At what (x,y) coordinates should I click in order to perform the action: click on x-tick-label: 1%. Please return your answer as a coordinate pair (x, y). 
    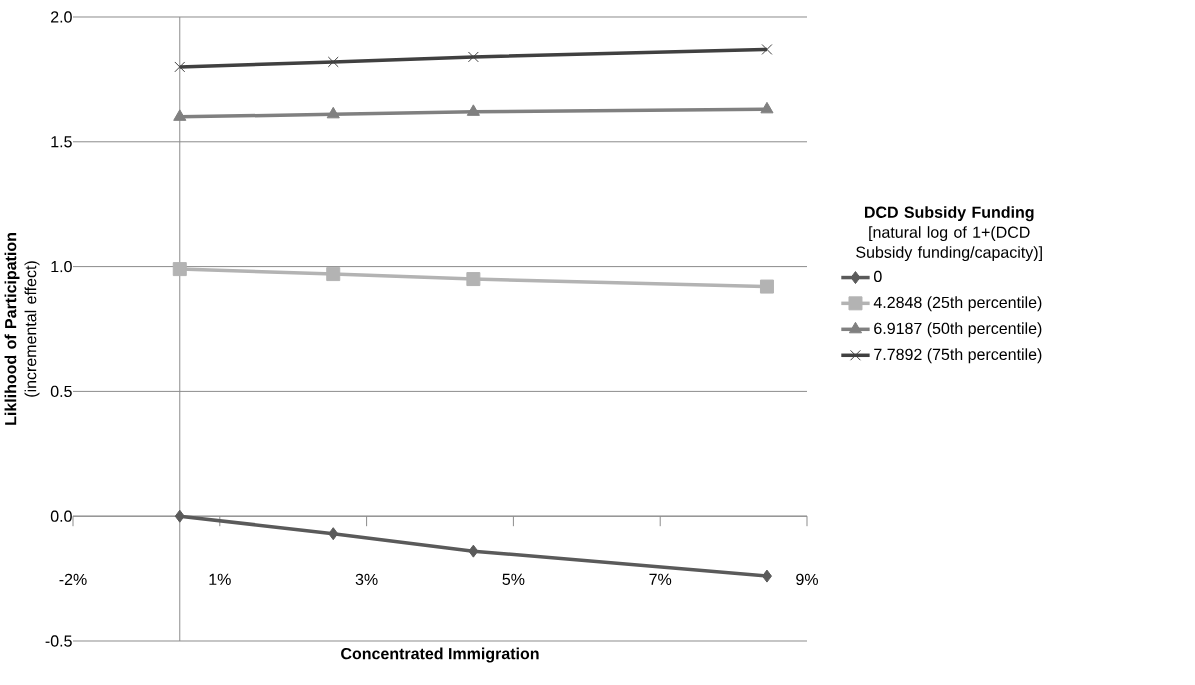
    Looking at the image, I should click on (220, 579).